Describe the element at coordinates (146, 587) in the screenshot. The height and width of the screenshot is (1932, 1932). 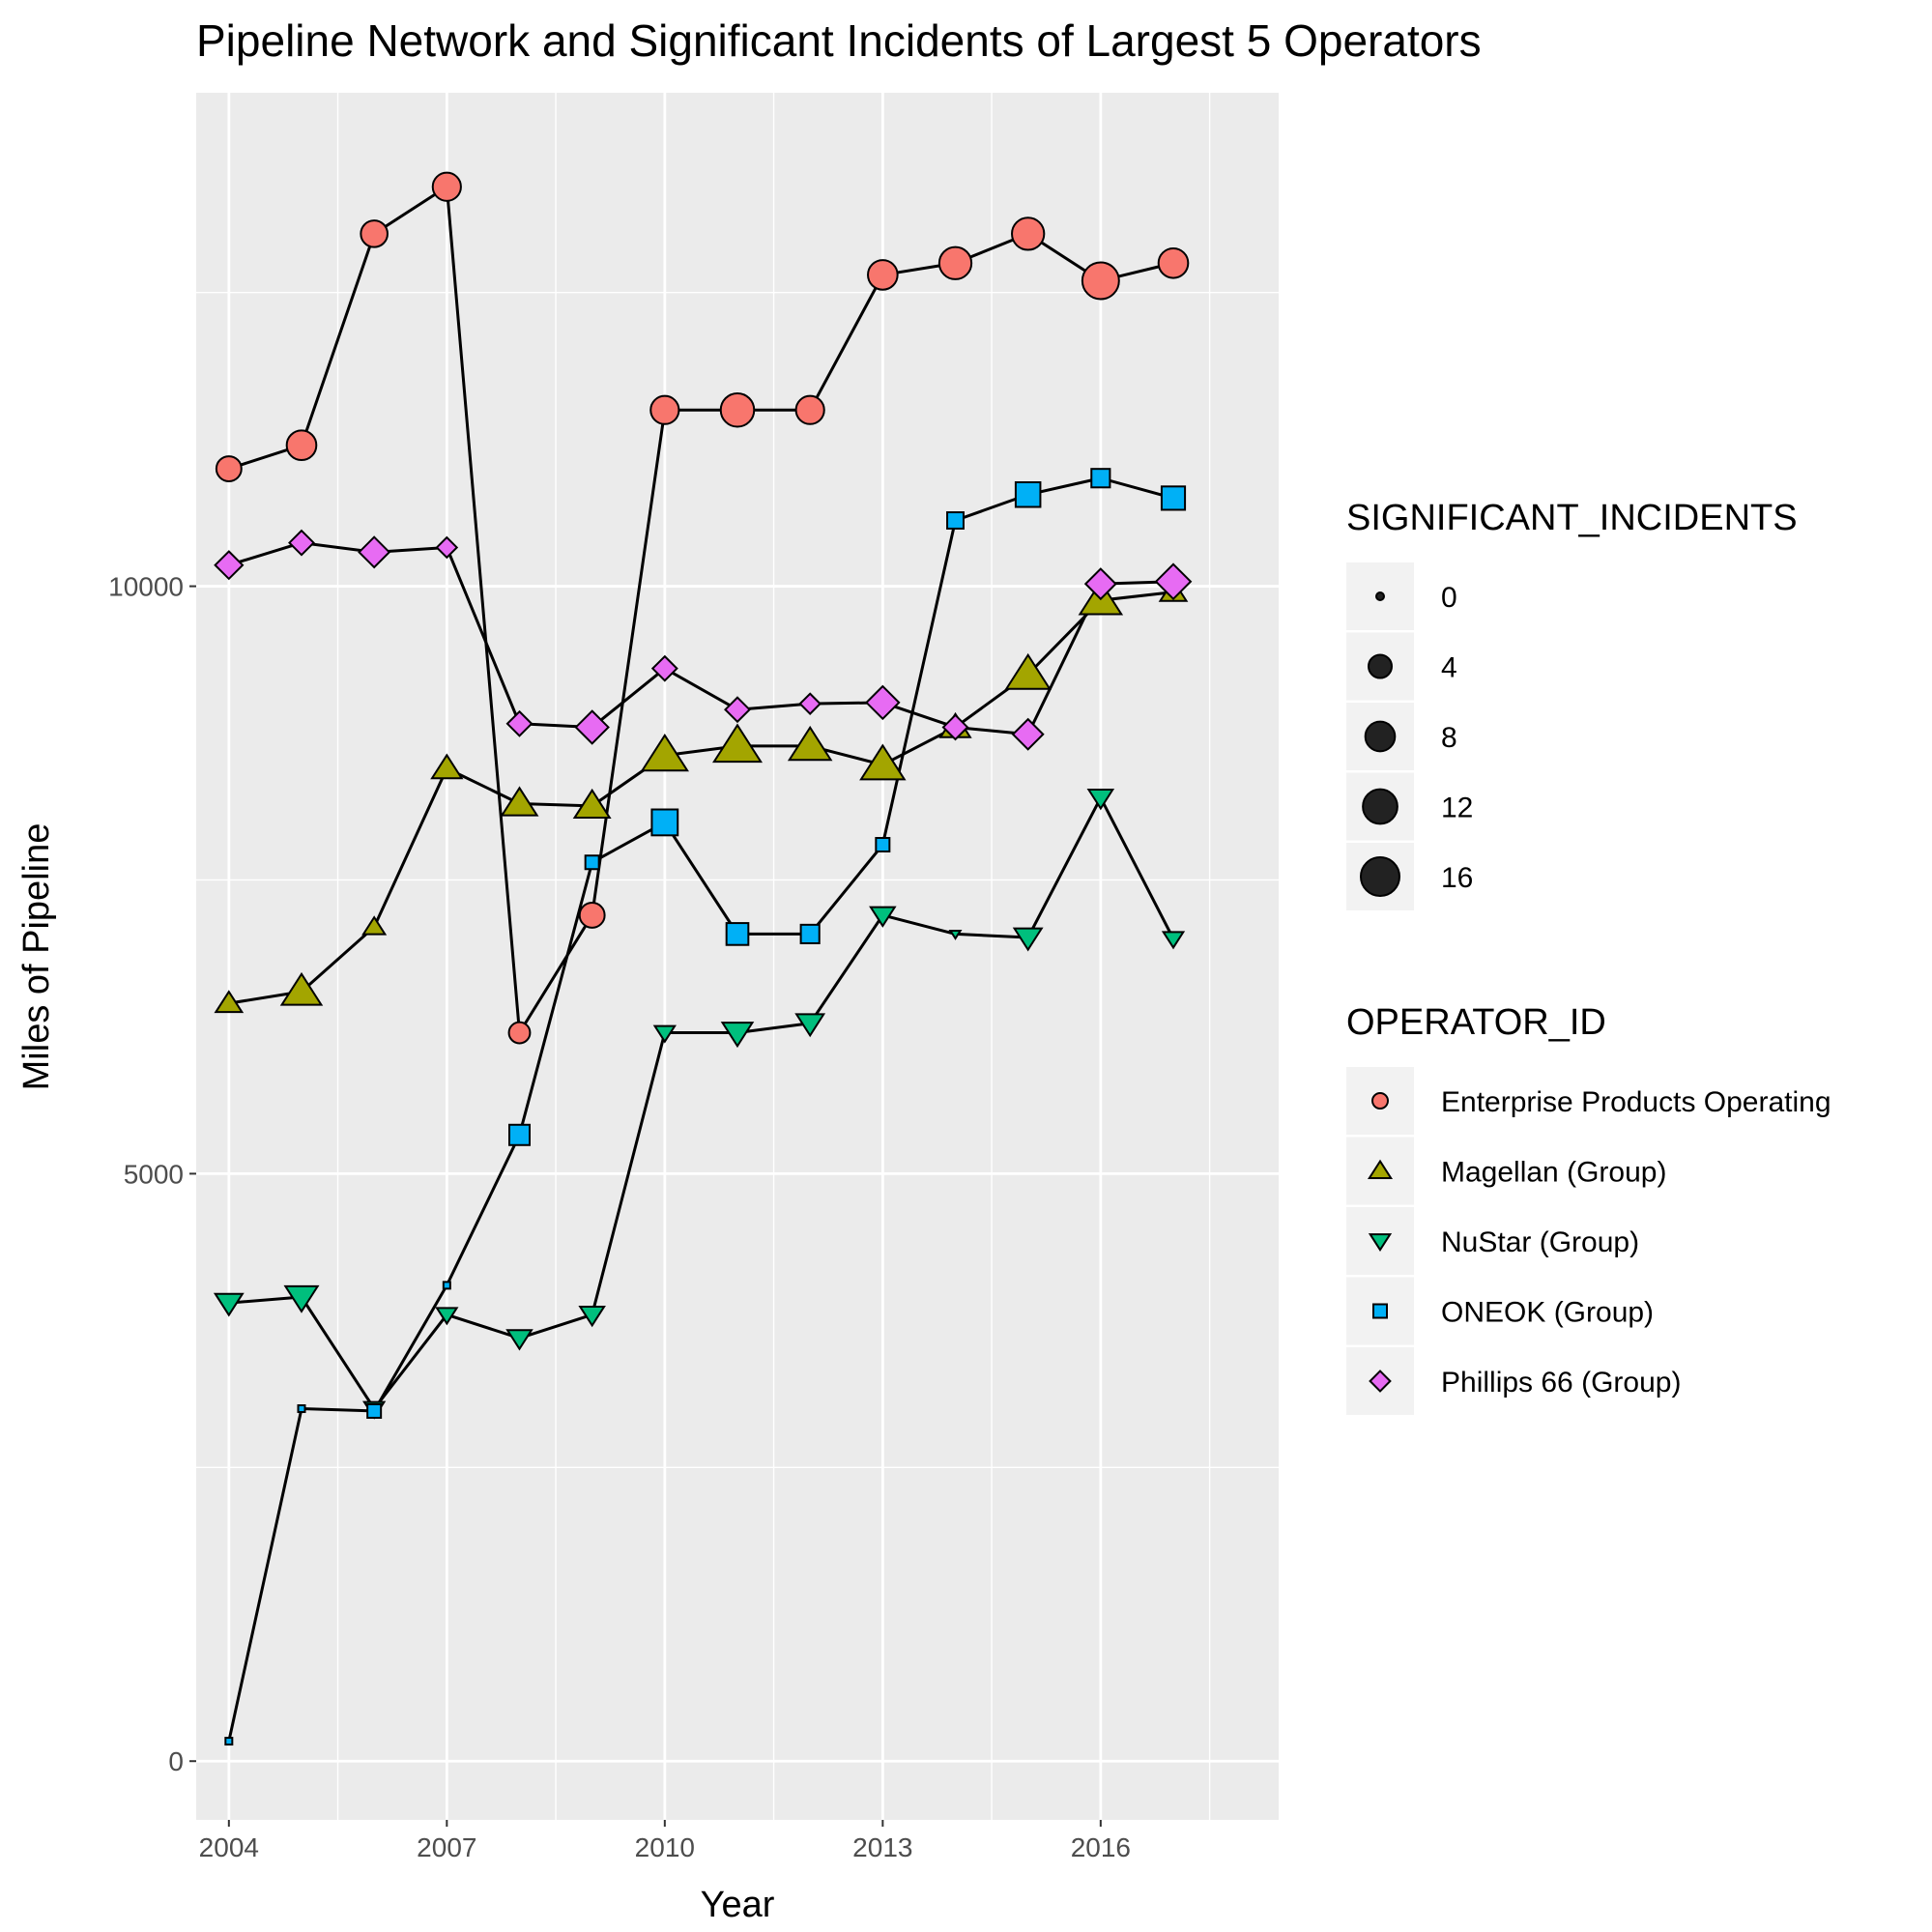
I see `y-tick-label: 10000` at that location.